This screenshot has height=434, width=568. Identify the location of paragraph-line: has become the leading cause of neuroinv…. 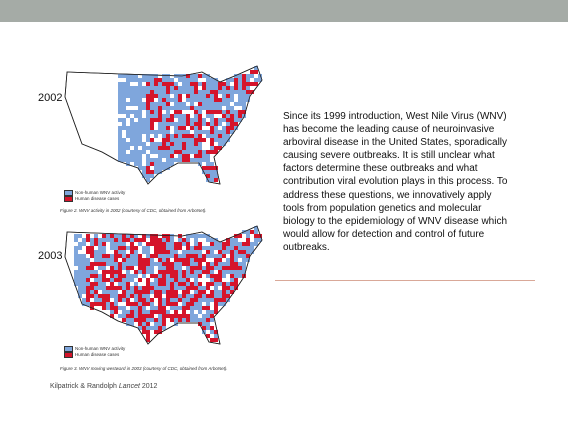
(389, 130).